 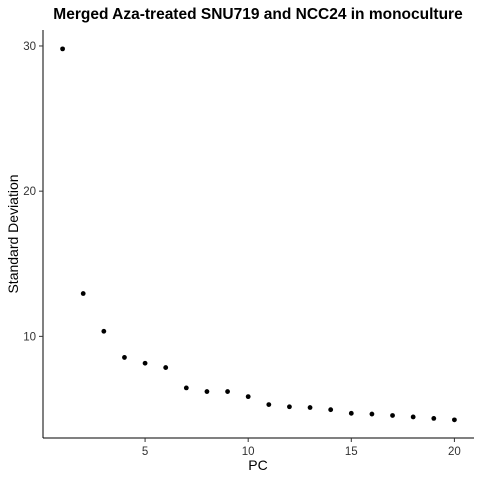 What do you see at coordinates (29, 337) in the screenshot?
I see `y-tick-label: 10` at bounding box center [29, 337].